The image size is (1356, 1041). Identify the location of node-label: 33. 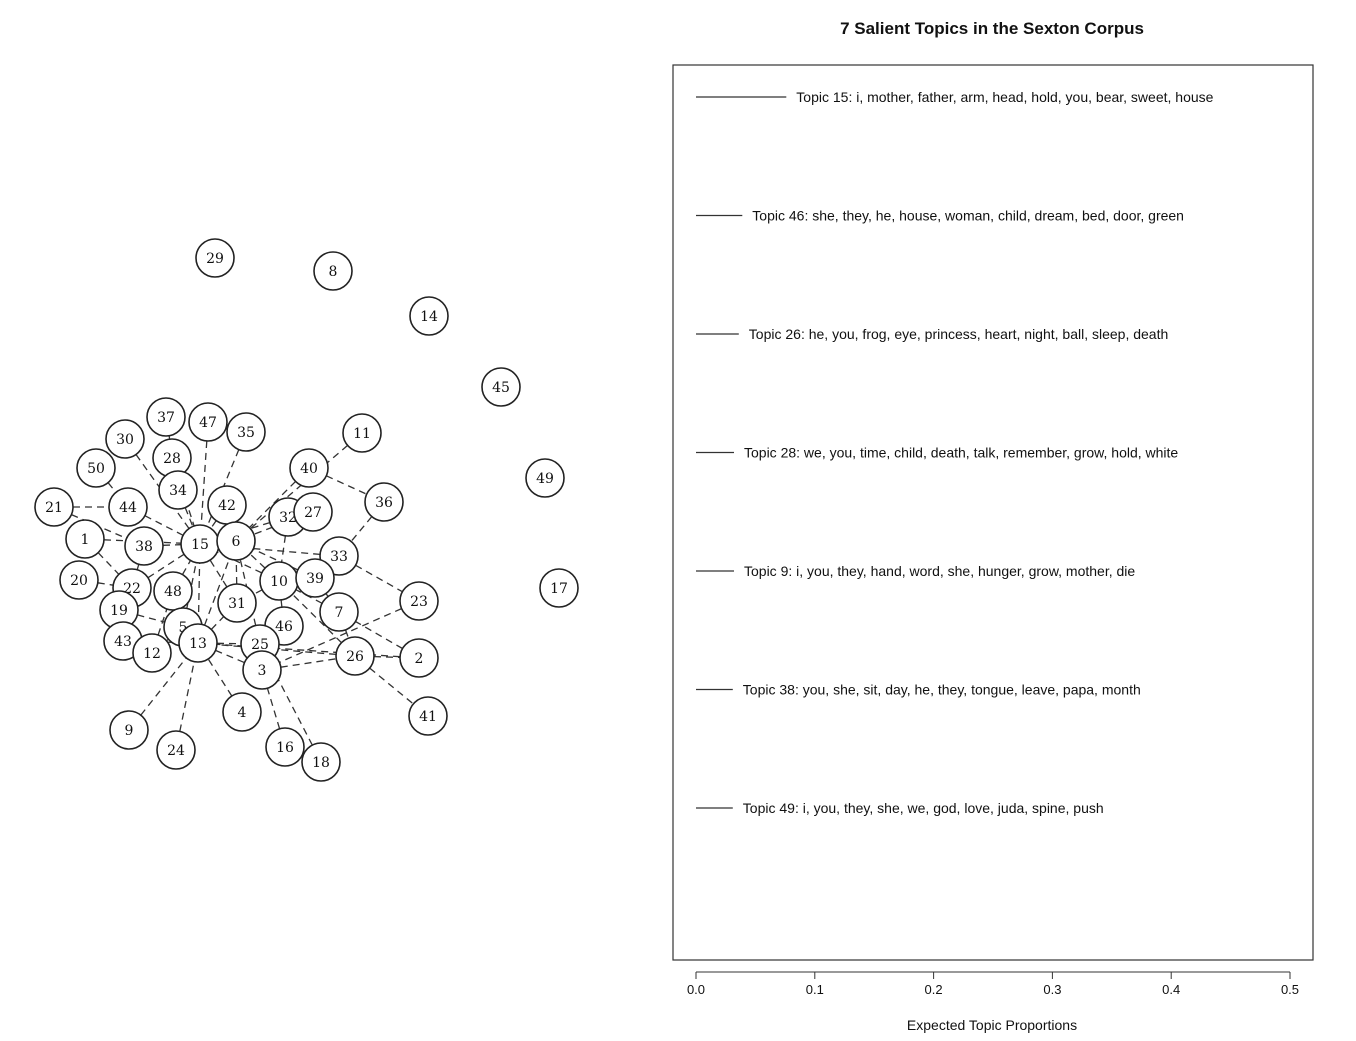
(339, 557).